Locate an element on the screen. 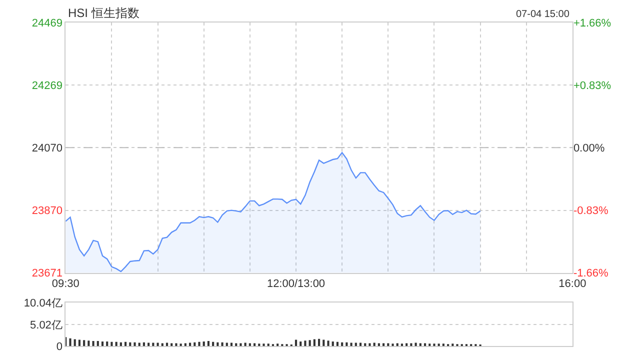 The height and width of the screenshot is (360, 640). y-tick-label: 0 is located at coordinates (59, 347).